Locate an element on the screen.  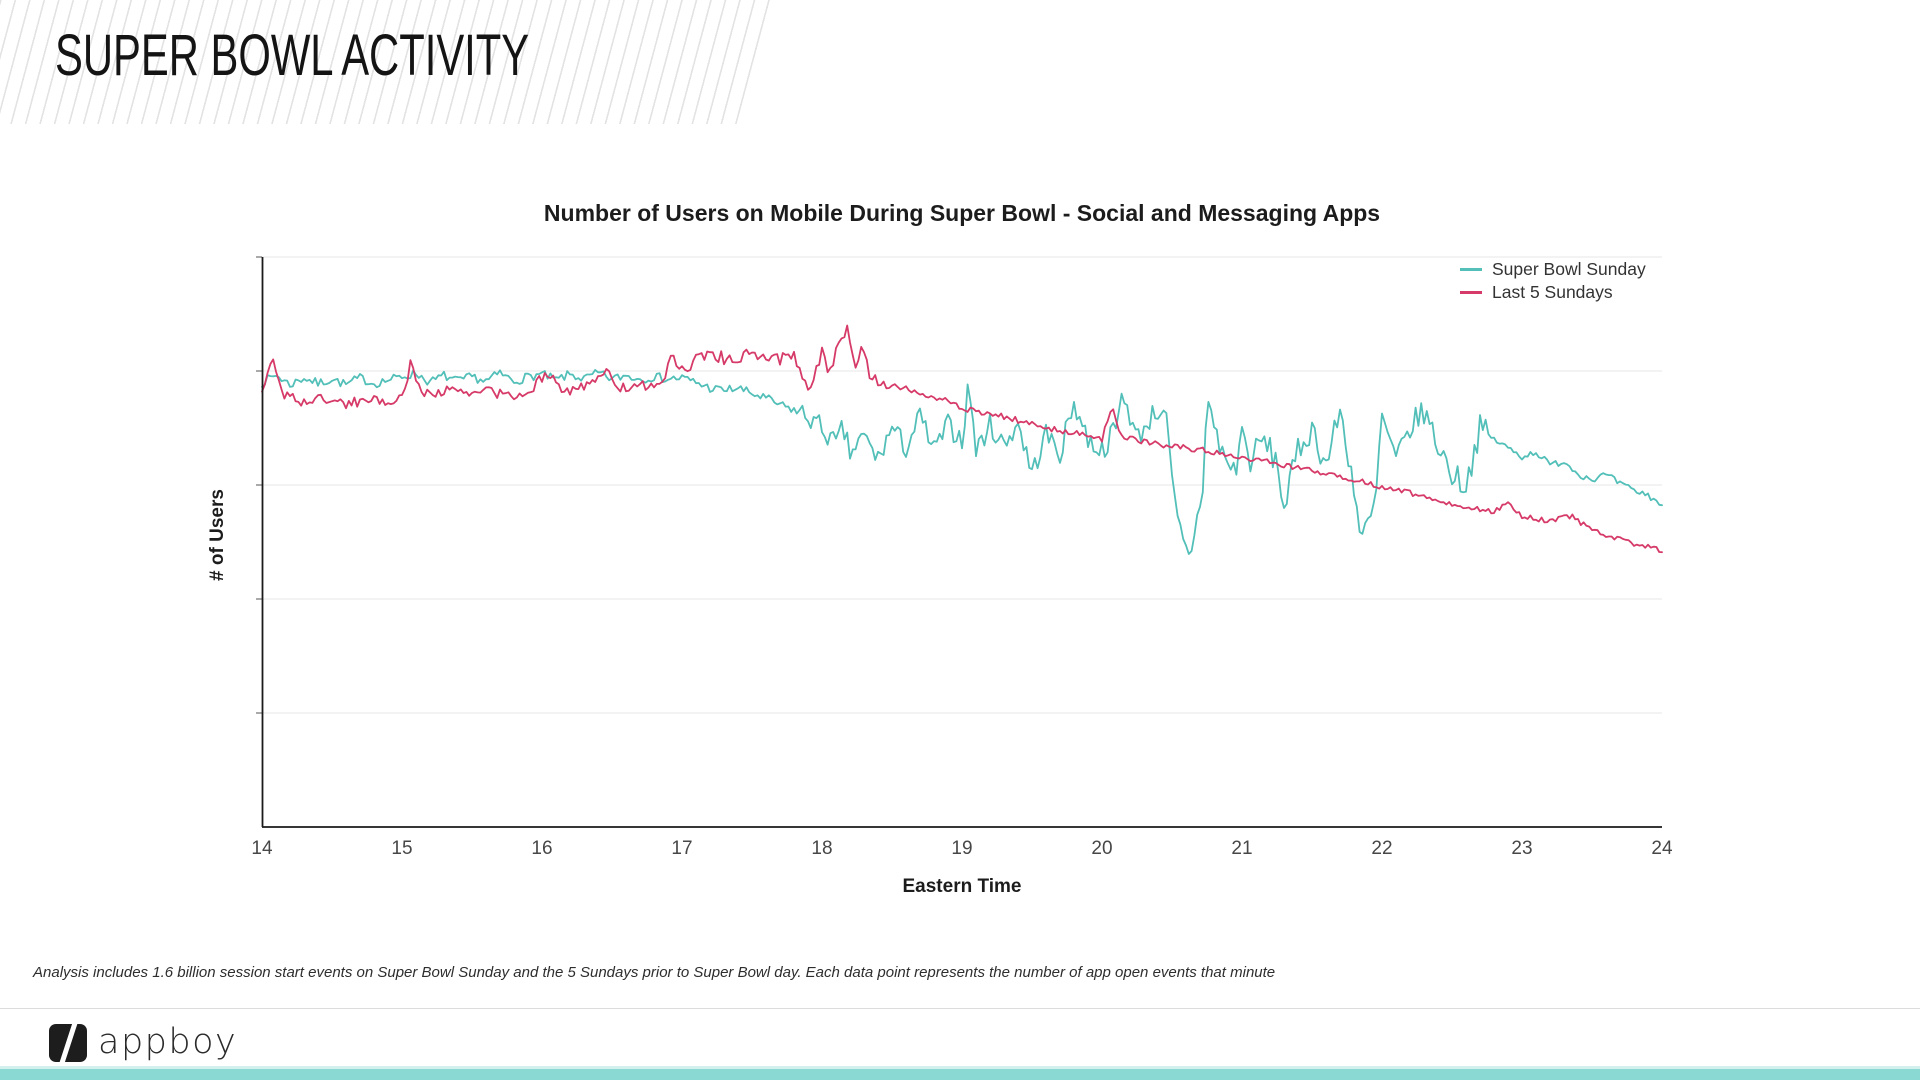
x-axis-label: Eastern Time is located at coordinates (962, 886).